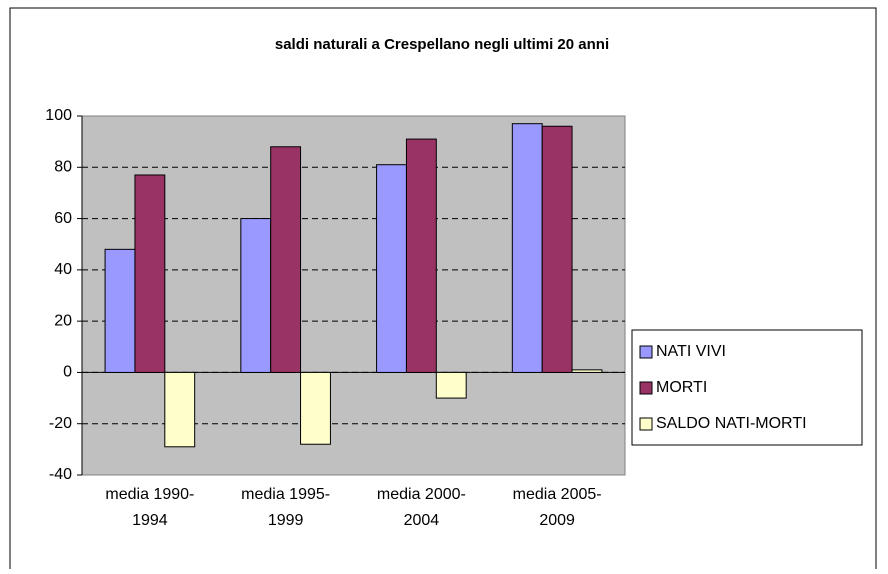 This screenshot has width=888, height=574. I want to click on legend-label: SALDO NATI-MORTI, so click(731, 423).